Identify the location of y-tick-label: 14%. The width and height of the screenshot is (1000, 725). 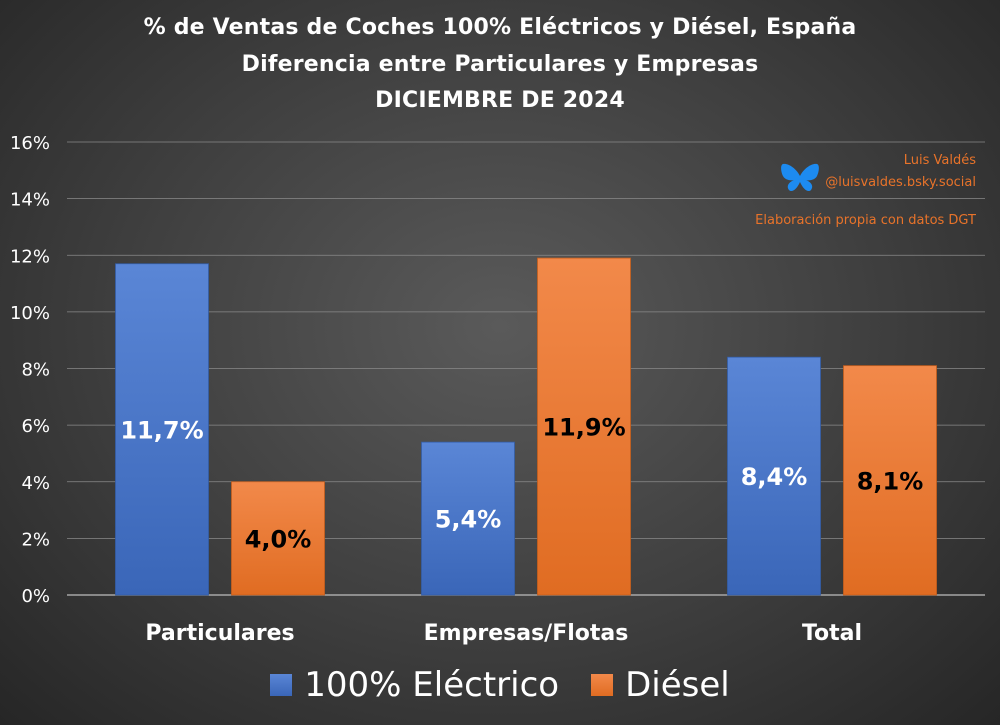
(30, 200).